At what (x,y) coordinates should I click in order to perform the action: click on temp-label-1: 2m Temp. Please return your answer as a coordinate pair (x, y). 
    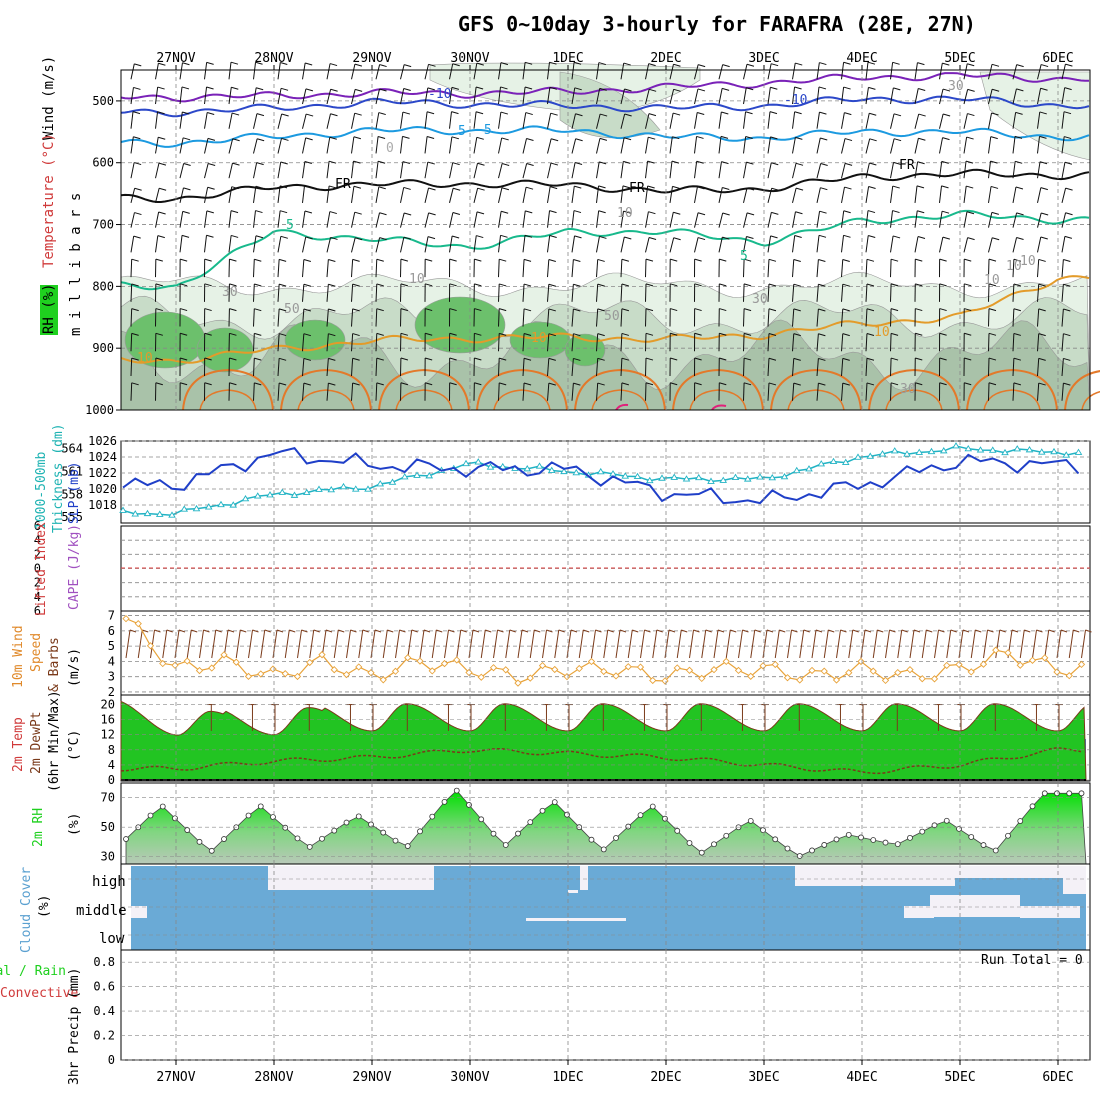
    Looking at the image, I should click on (18, 744).